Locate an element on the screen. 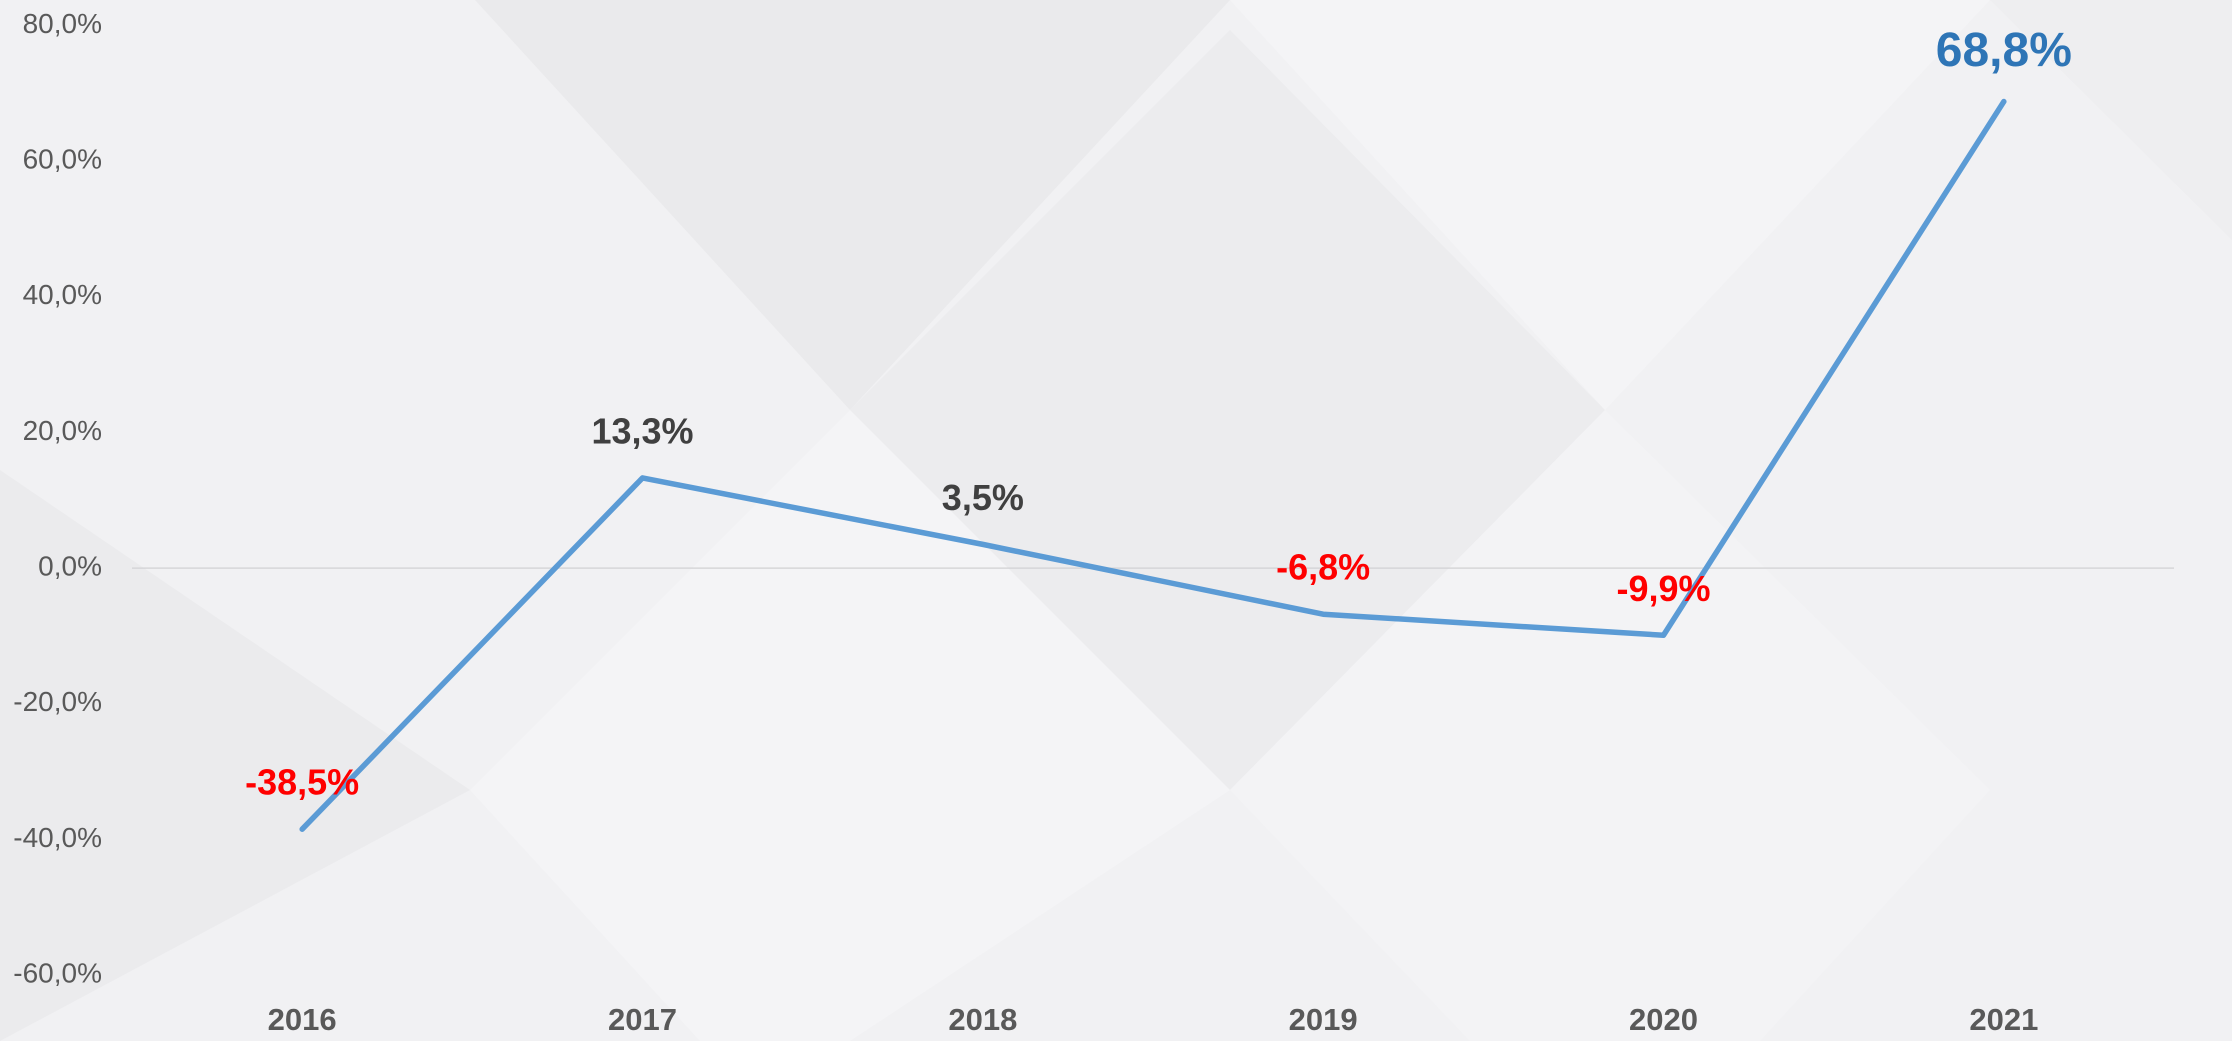 The image size is (2232, 1041). data-label: -6,8% is located at coordinates (1323, 567).